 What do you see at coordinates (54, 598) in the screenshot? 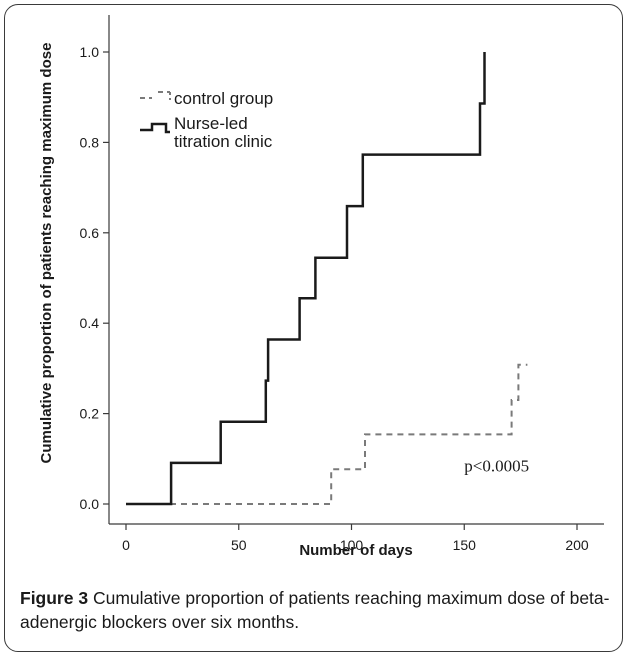
I see `figure-caption-label: Figure 3` at bounding box center [54, 598].